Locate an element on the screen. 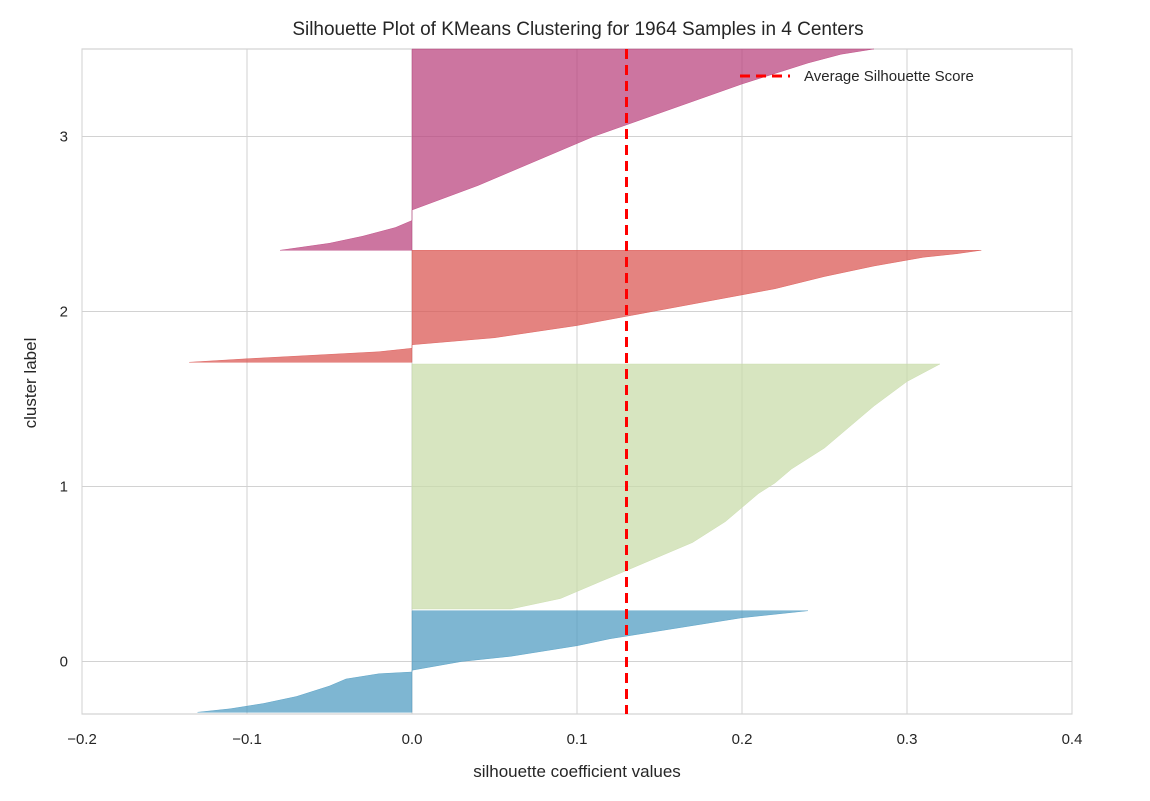 This screenshot has height=801, width=1150. legend: Average Silhouette Score is located at coordinates (857, 76).